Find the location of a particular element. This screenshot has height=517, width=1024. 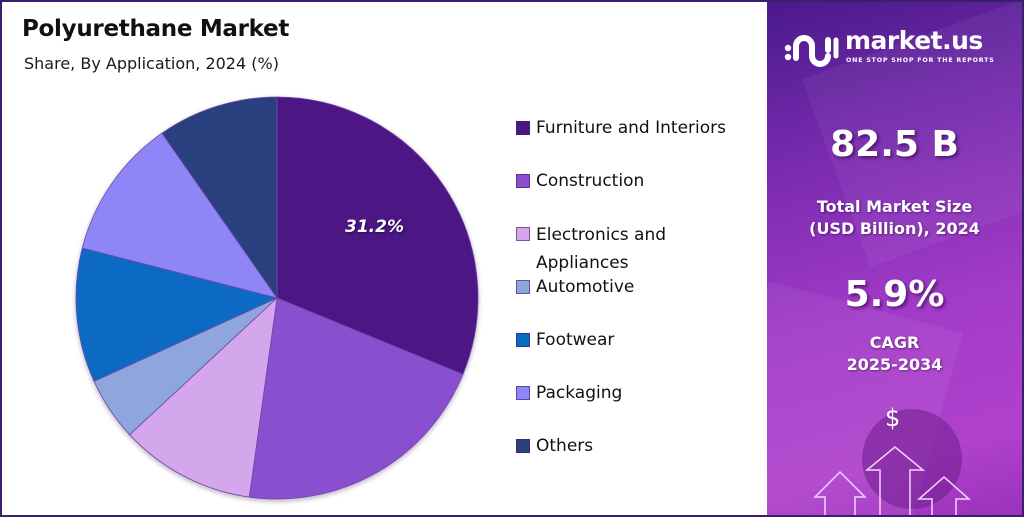

brand-name: market.us is located at coordinates (914, 40).